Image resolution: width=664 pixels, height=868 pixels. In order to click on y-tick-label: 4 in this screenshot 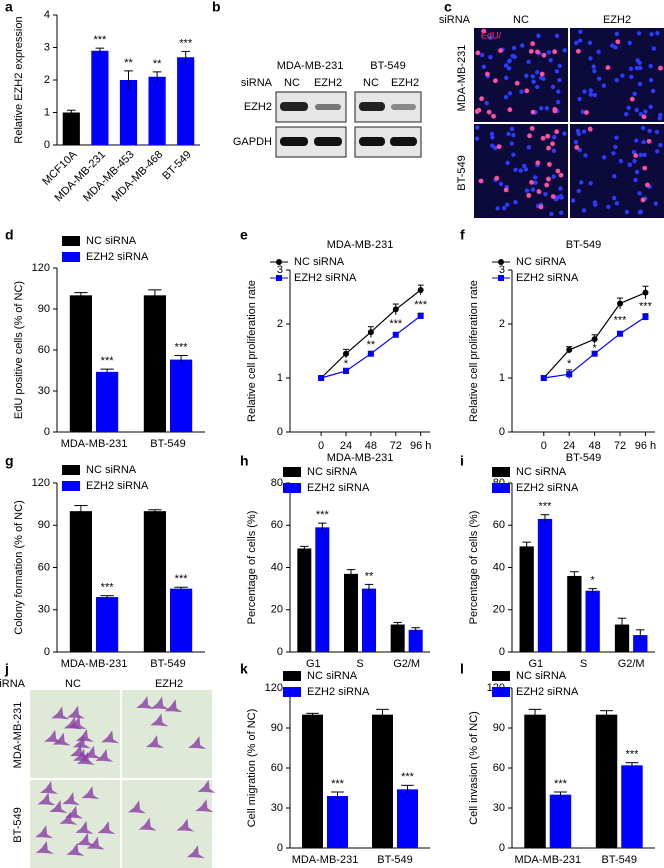, I will do `click(47, 15)`.